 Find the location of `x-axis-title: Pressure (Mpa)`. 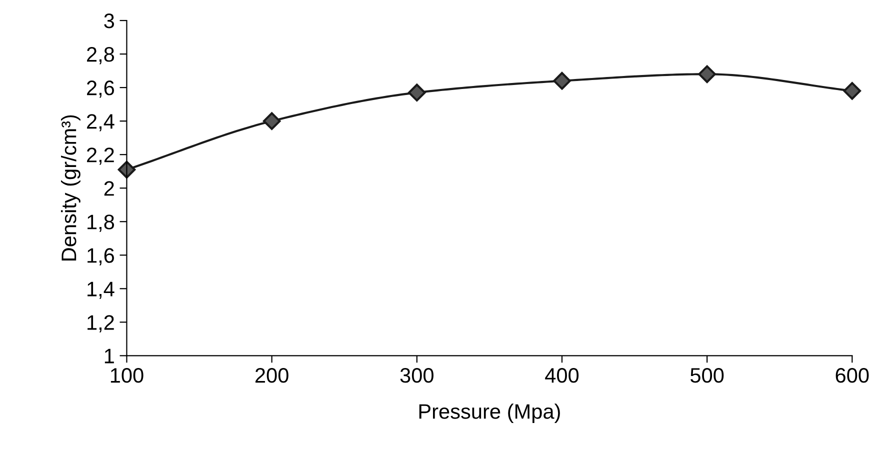

x-axis-title: Pressure (Mpa) is located at coordinates (489, 413).